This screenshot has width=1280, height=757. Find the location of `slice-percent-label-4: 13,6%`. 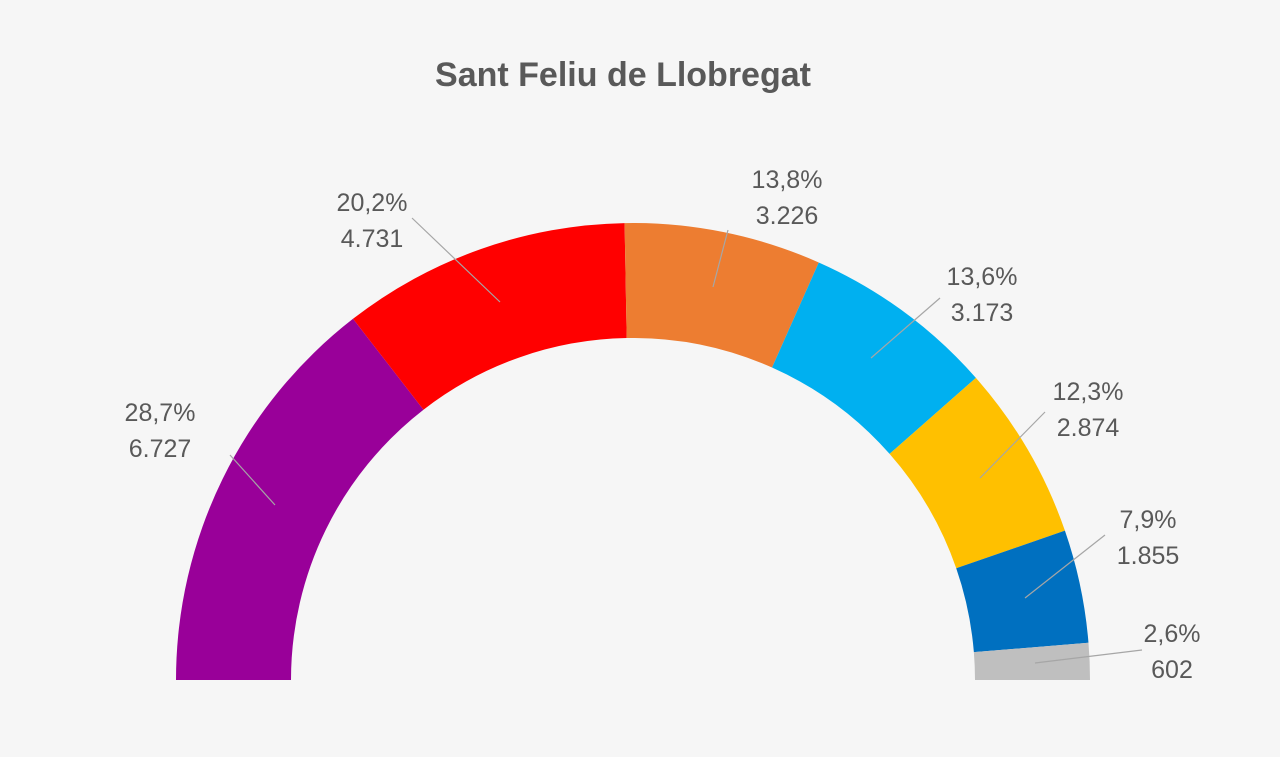

slice-percent-label-4: 13,6% is located at coordinates (982, 277).